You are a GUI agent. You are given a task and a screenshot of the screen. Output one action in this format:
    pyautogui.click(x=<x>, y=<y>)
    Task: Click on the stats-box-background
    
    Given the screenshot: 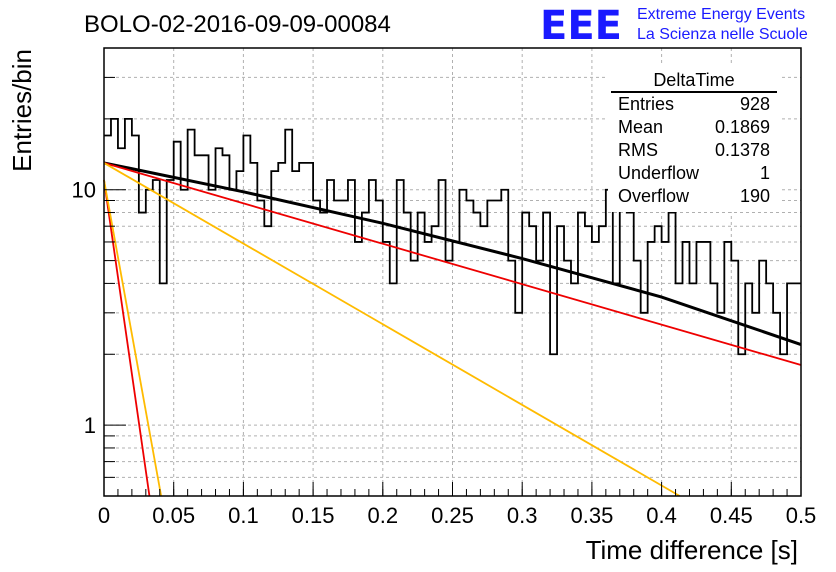 What is the action you would take?
    pyautogui.click(x=694, y=139)
    